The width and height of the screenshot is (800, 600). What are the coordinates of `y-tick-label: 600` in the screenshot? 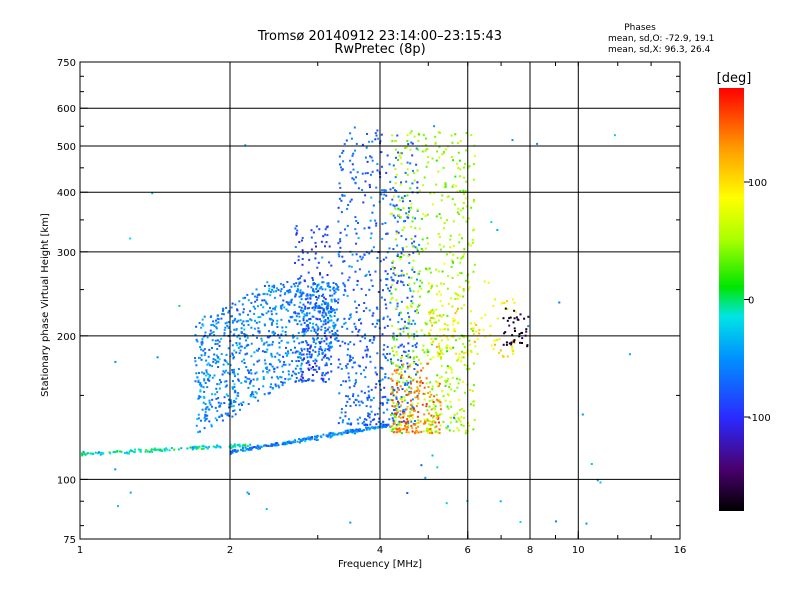 It's located at (66, 109).